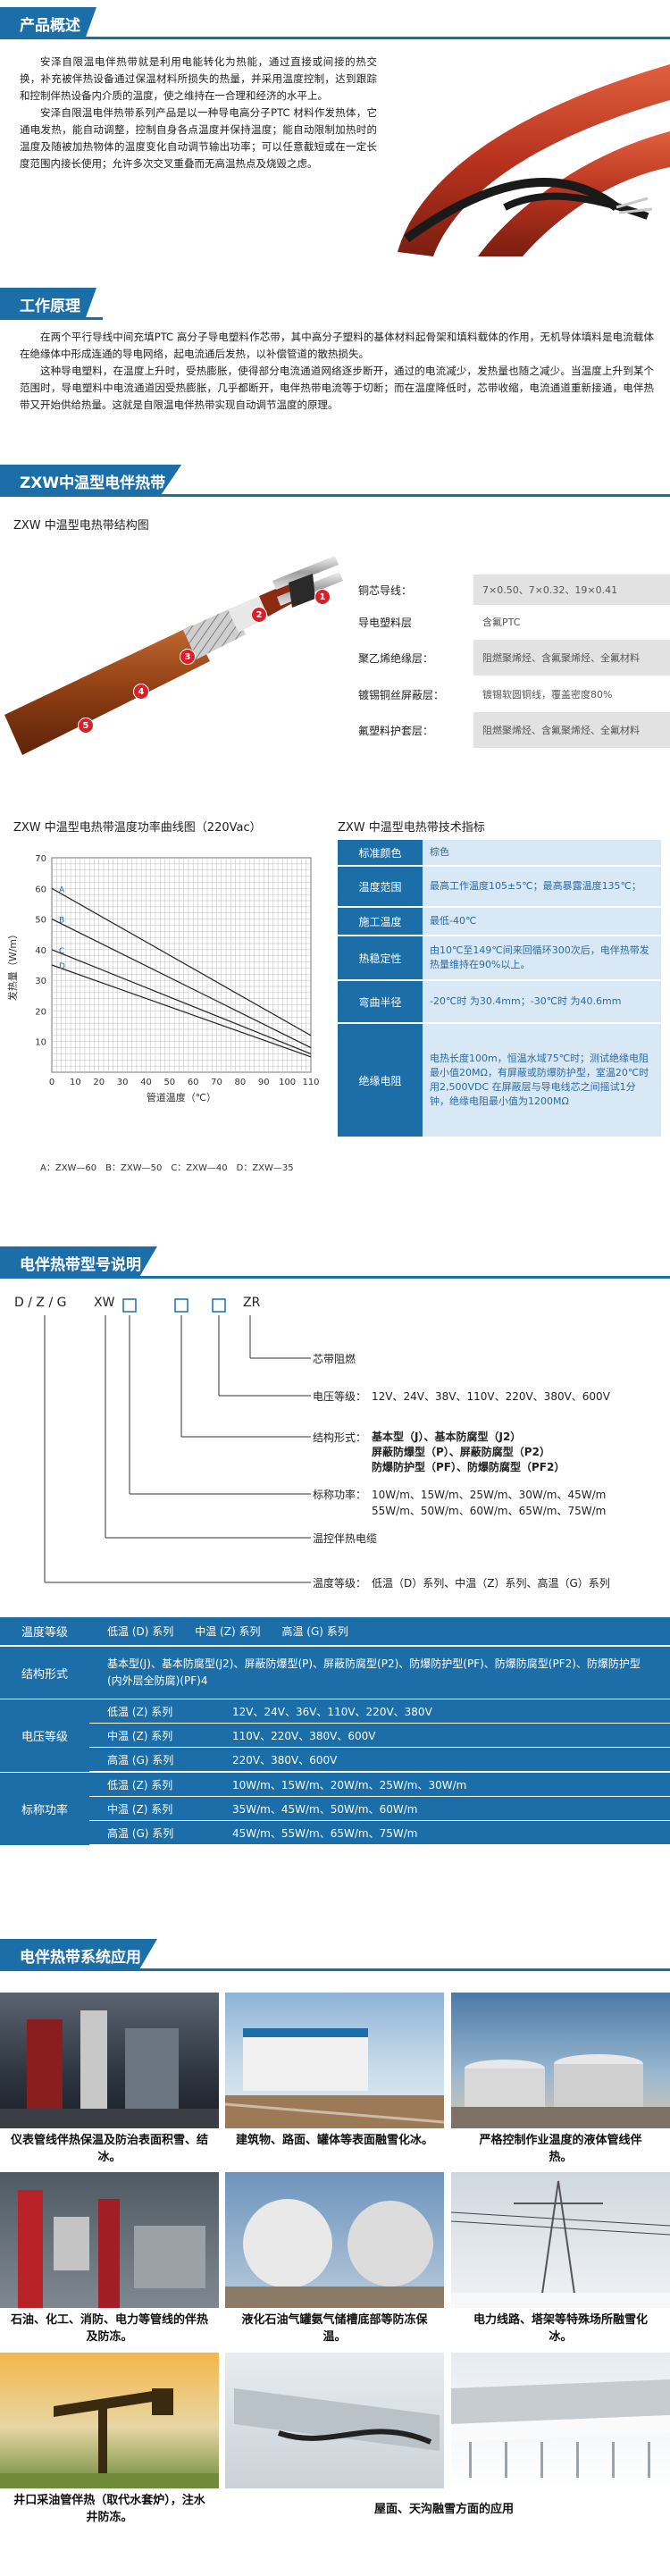 Image resolution: width=670 pixels, height=2576 pixels. Describe the element at coordinates (137, 828) in the screenshot. I see `chart-title: ZXW 中温型电热带温度功率曲线图（220Vac）` at that location.